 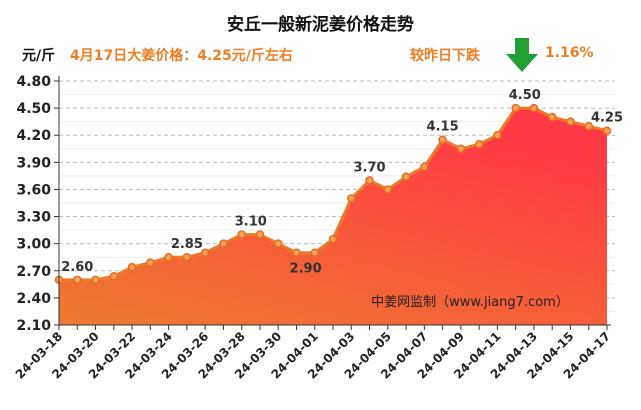 I want to click on change-percent: 1.16%, so click(x=569, y=53).